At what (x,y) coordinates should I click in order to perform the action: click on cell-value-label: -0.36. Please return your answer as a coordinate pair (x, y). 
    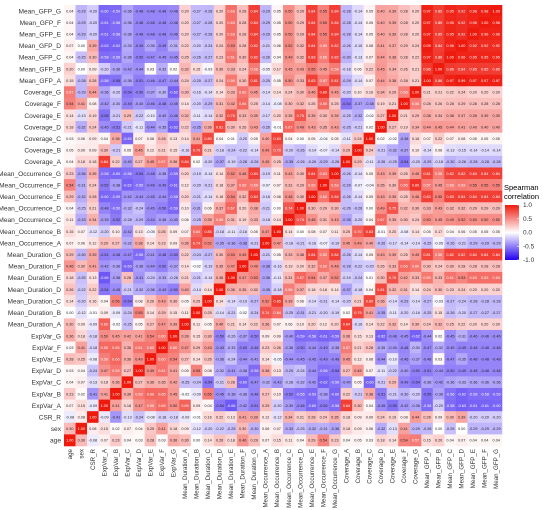
    Looking at the image, I should click on (127, 81).